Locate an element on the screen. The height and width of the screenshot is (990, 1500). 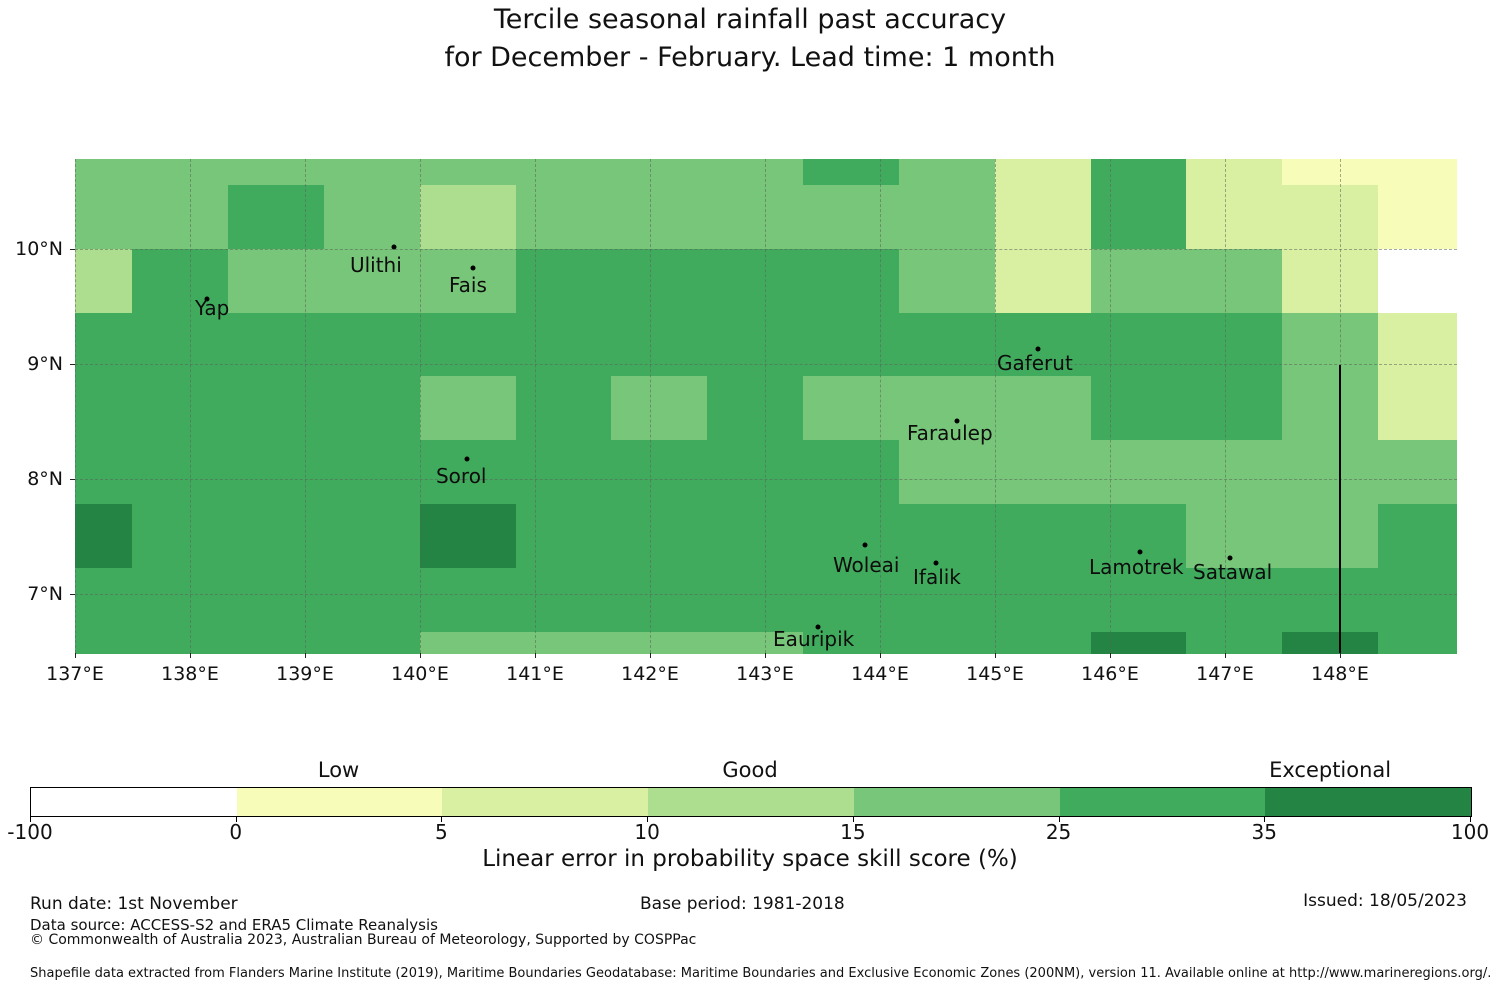
island-marker-woleai is located at coordinates (865, 545).